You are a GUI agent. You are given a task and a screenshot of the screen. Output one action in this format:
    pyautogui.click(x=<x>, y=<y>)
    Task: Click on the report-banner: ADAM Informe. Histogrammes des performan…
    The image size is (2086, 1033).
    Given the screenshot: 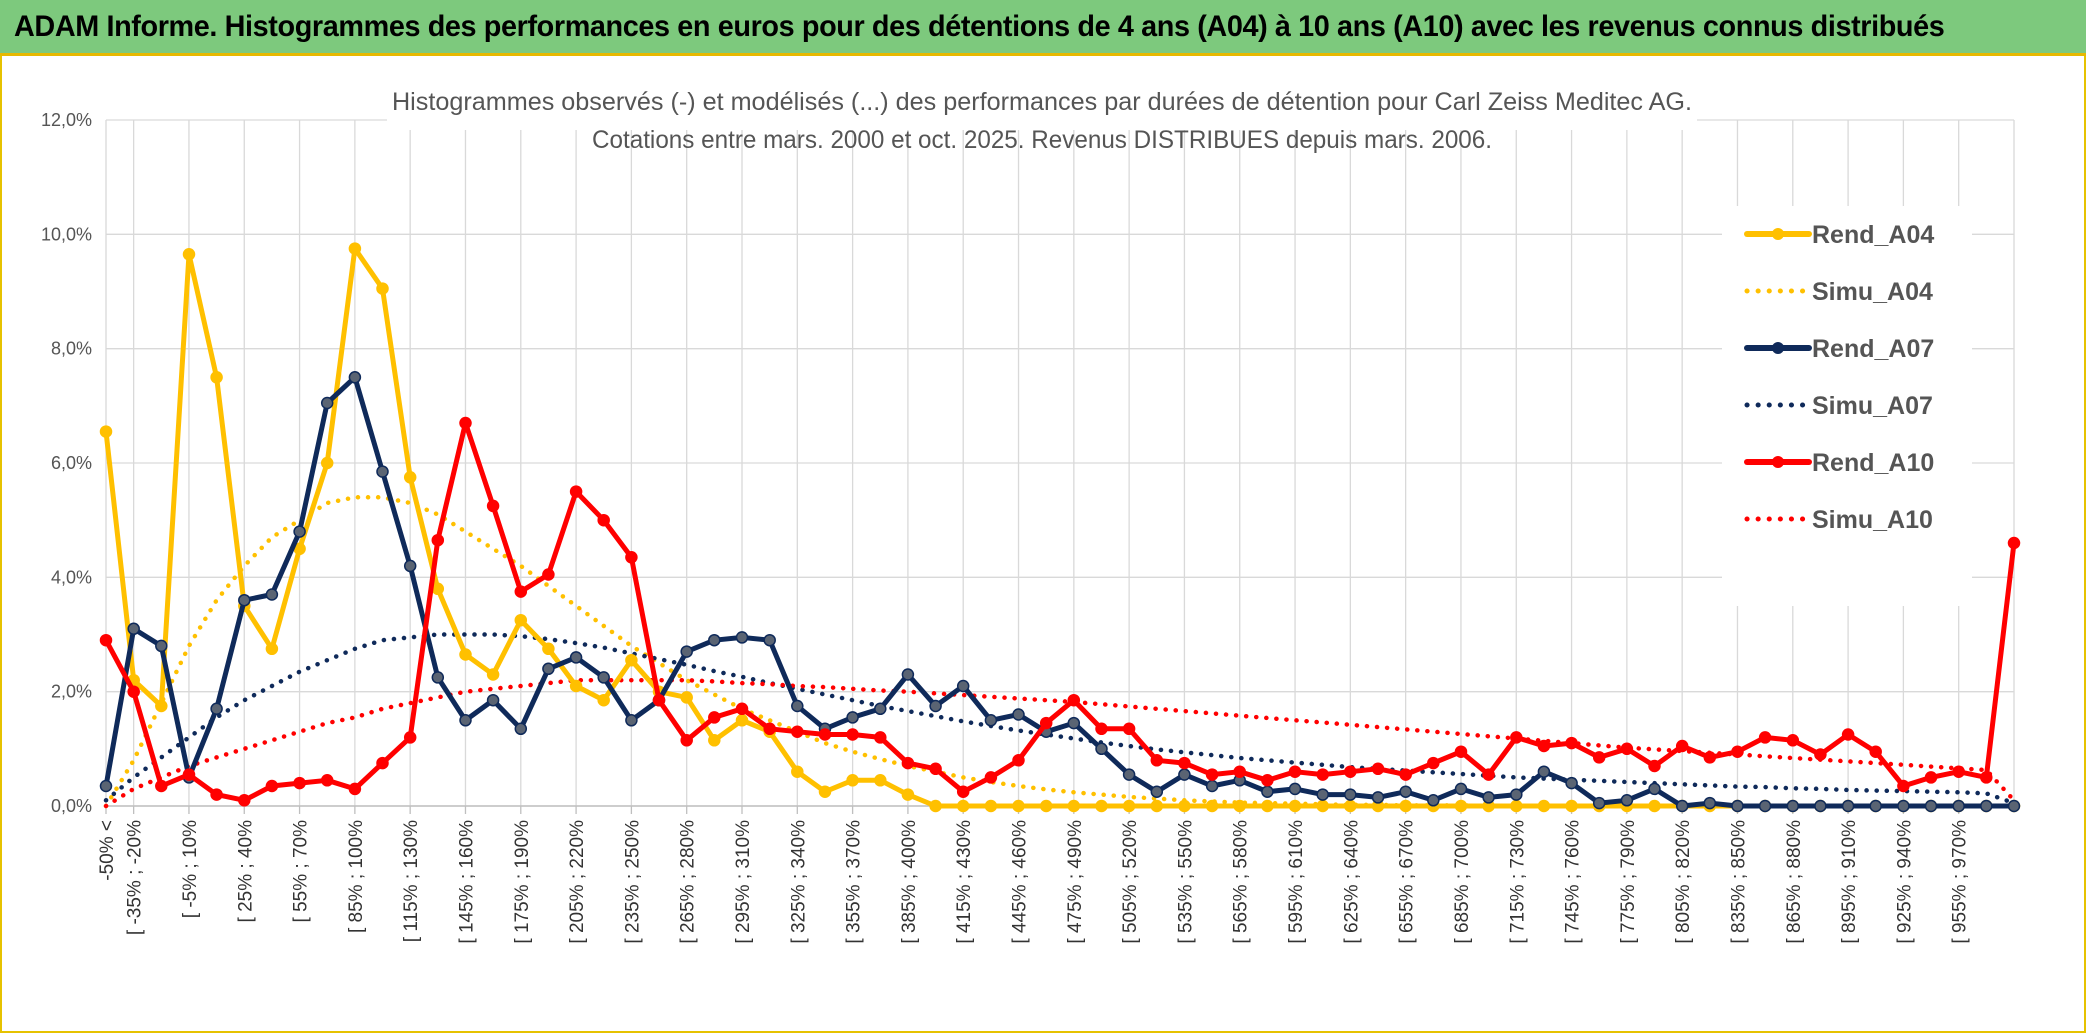 What is the action you would take?
    pyautogui.click(x=1043, y=28)
    